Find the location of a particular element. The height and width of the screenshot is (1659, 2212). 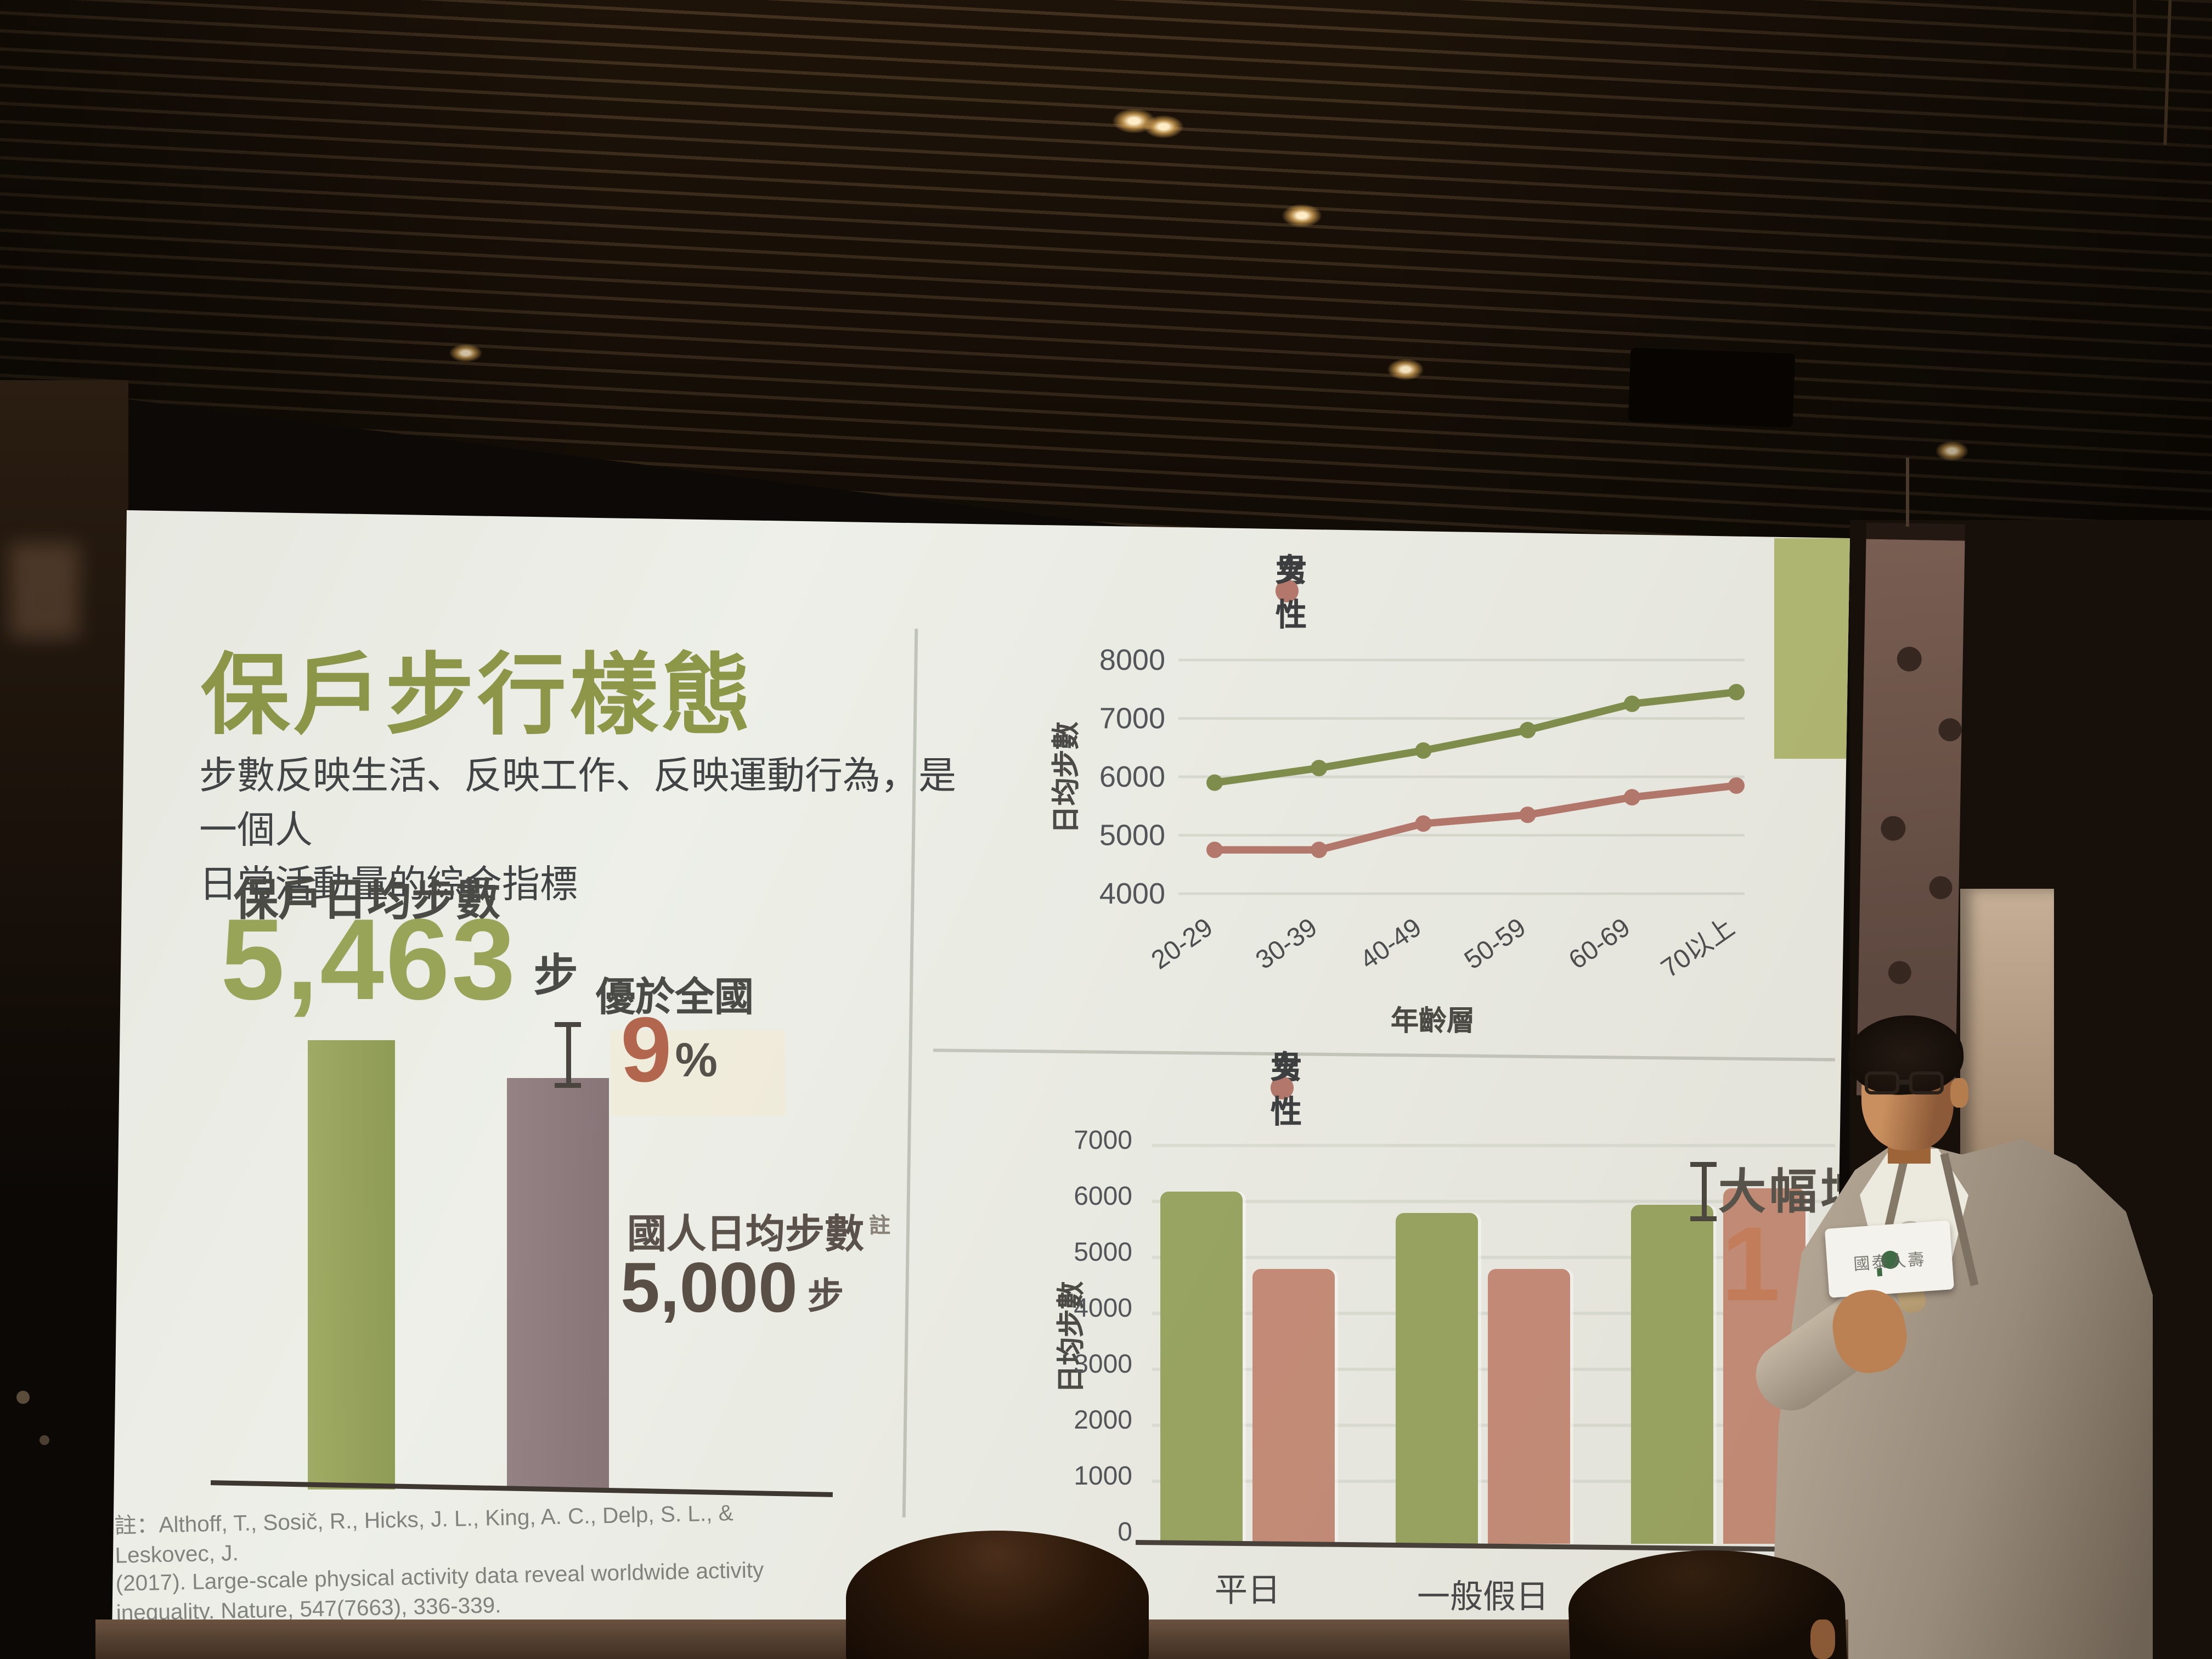

line-chart-x-axis-title: 年齡層 is located at coordinates (1433, 1022).